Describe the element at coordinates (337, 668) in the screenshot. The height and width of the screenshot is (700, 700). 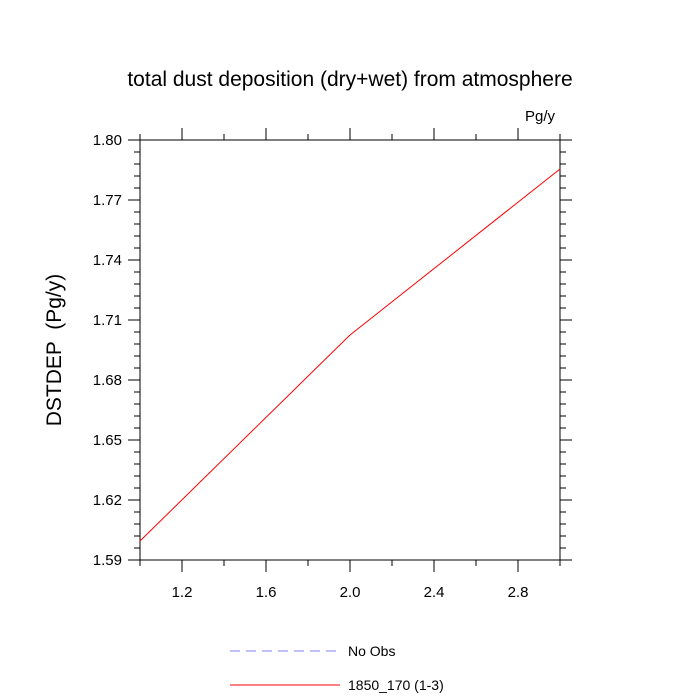
I see `legend: No Obs 1850_170 (1-3)` at that location.